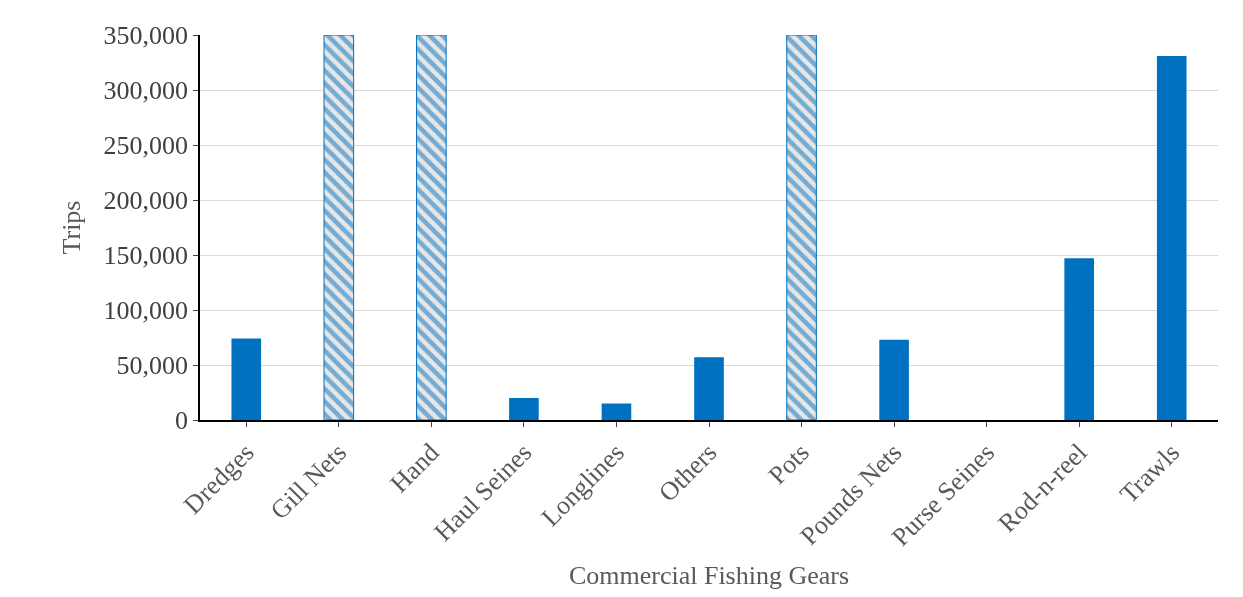 The width and height of the screenshot is (1243, 597). Describe the element at coordinates (709, 576) in the screenshot. I see `x-axis-title: Commercial Fishing Gears` at that location.